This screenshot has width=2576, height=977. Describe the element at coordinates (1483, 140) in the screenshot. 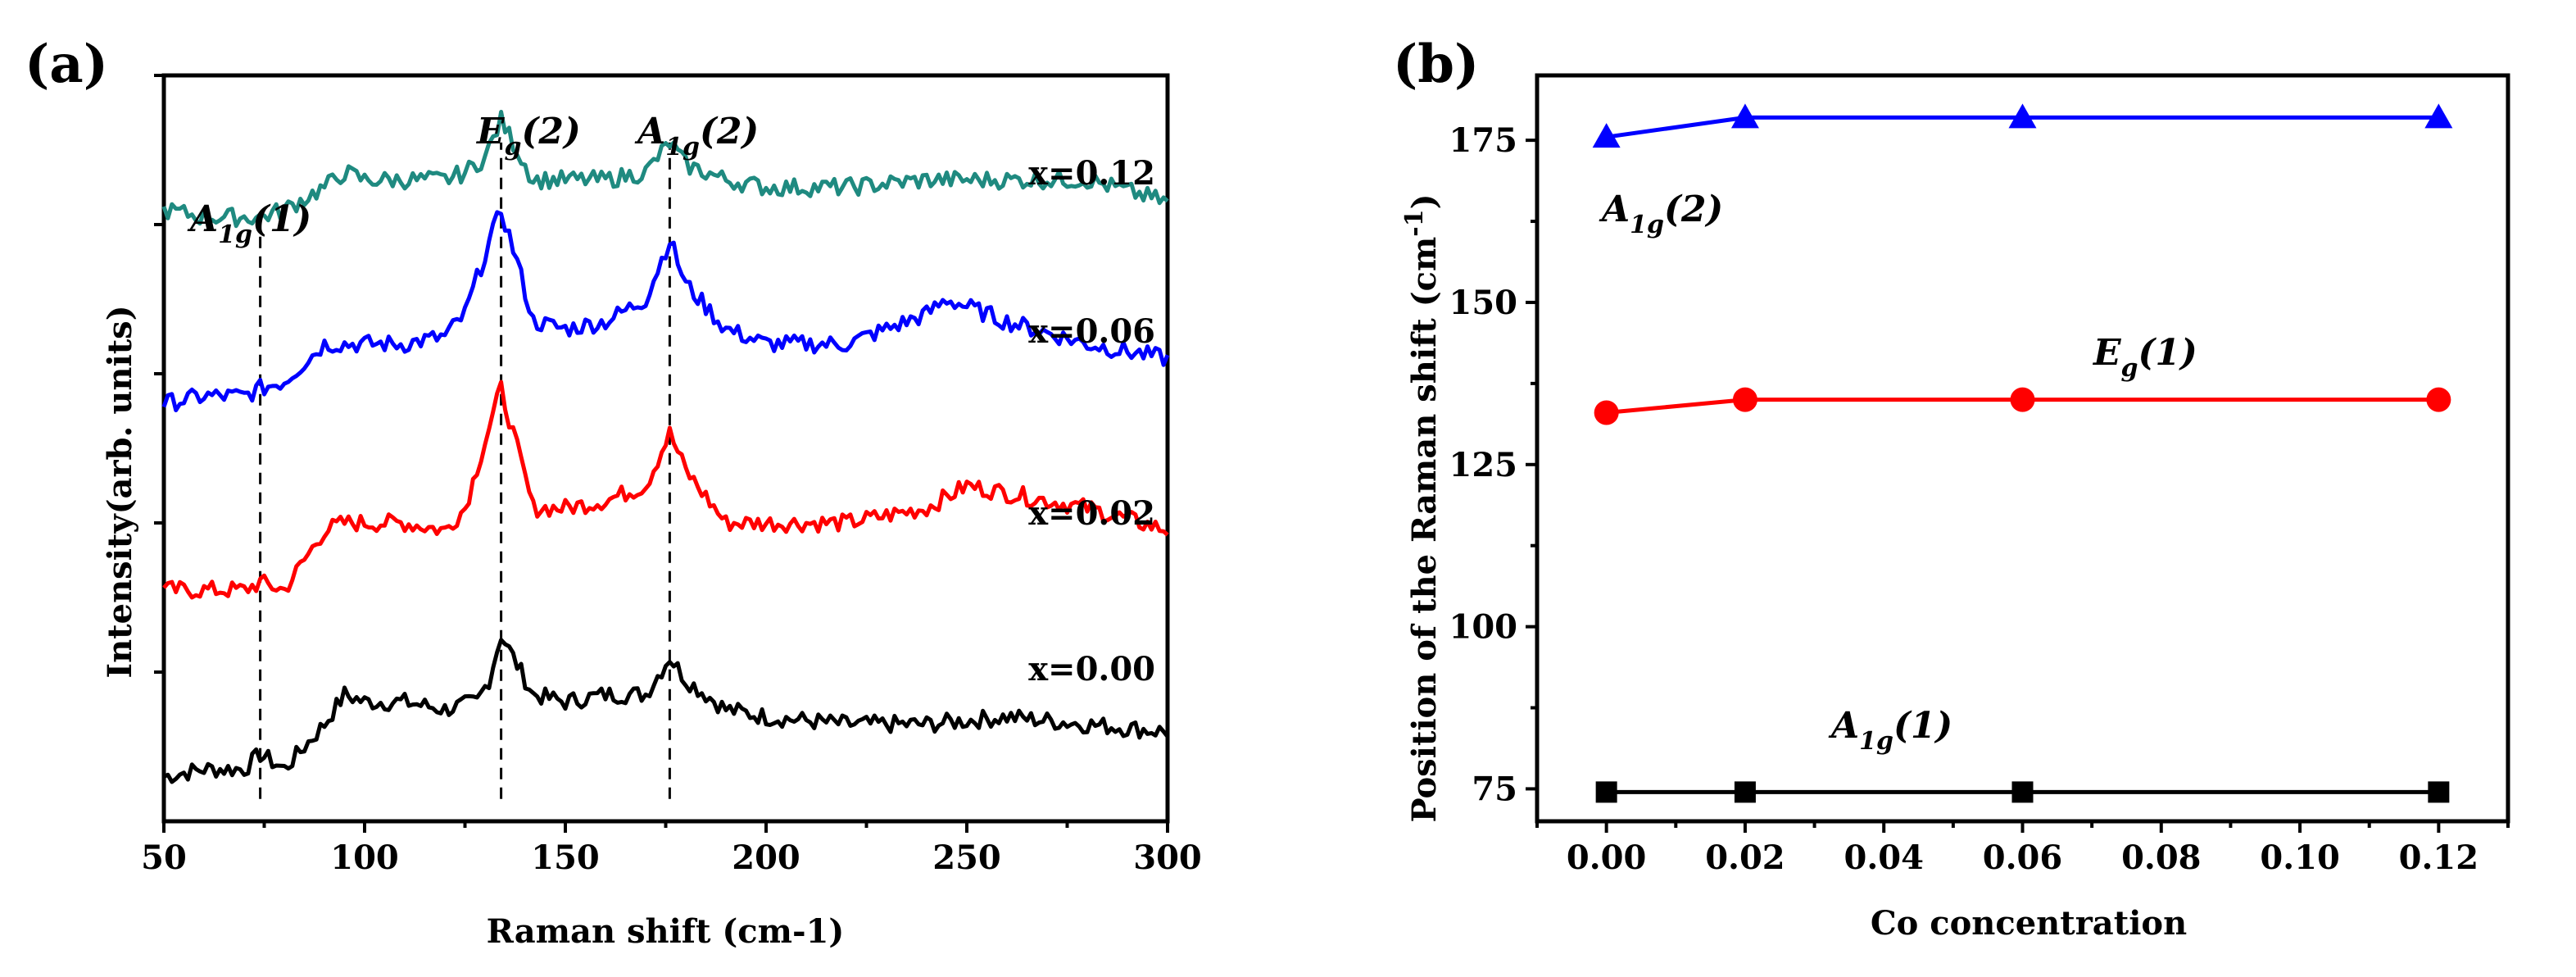

I see `b-y-tick-label: 175` at that location.